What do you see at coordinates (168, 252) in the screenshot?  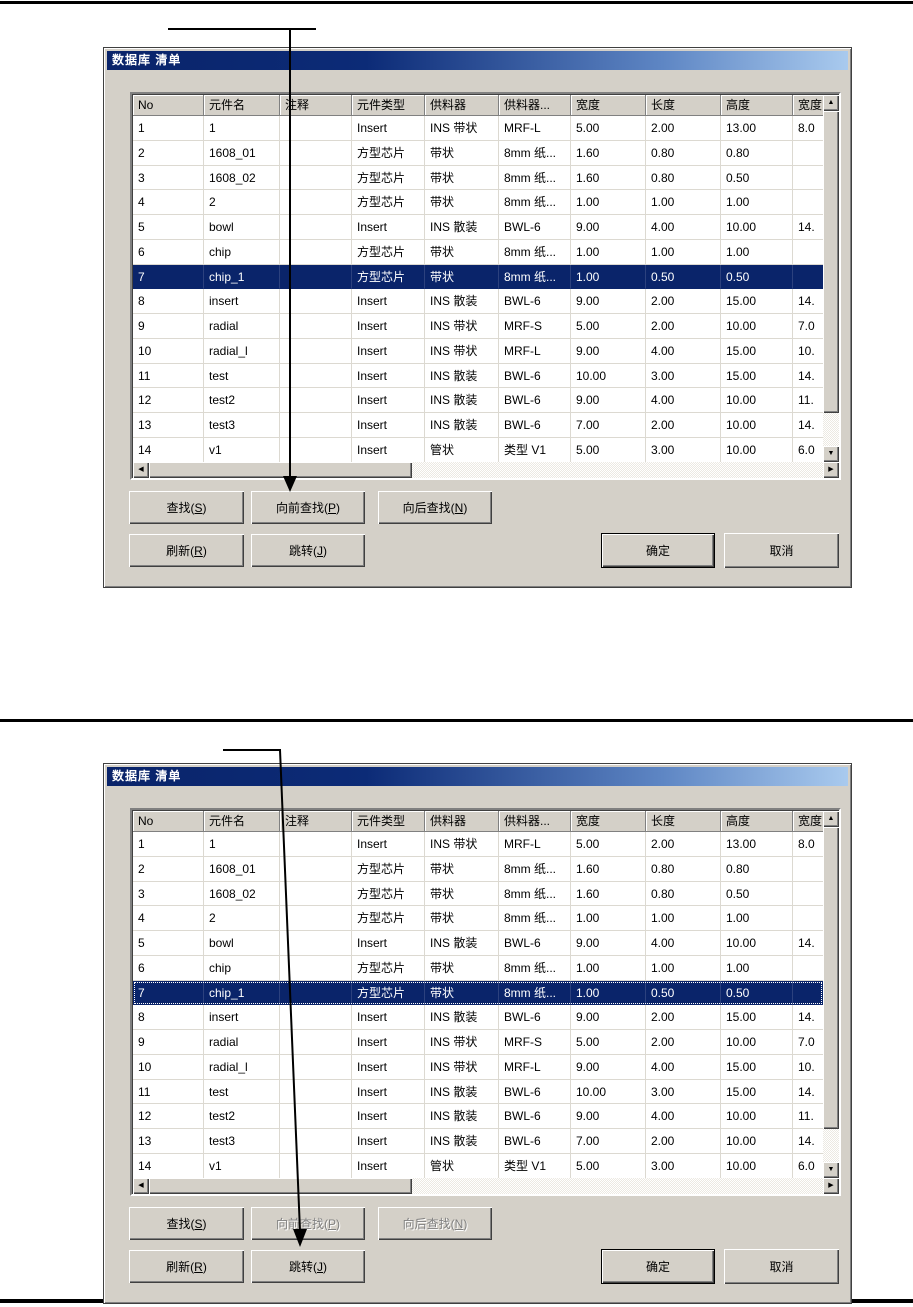 I see `cell: 6` at bounding box center [168, 252].